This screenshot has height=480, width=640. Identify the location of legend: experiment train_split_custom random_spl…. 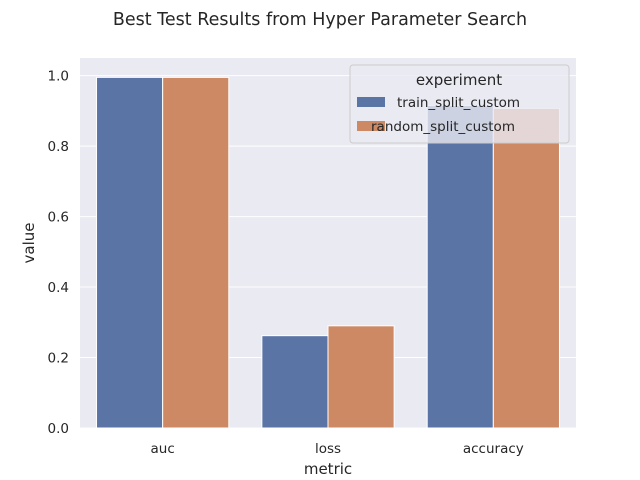
(459, 104).